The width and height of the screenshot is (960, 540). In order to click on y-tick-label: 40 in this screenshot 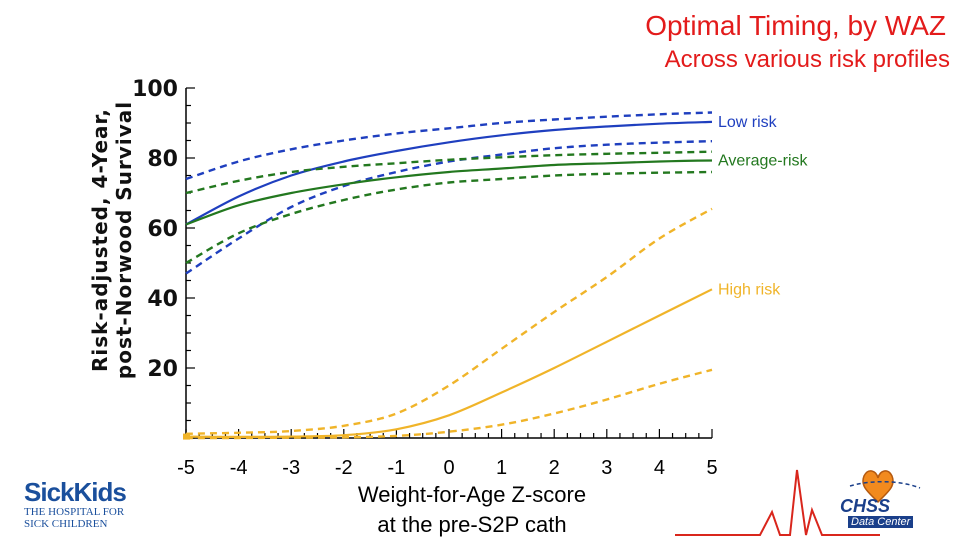, I will do `click(162, 299)`.